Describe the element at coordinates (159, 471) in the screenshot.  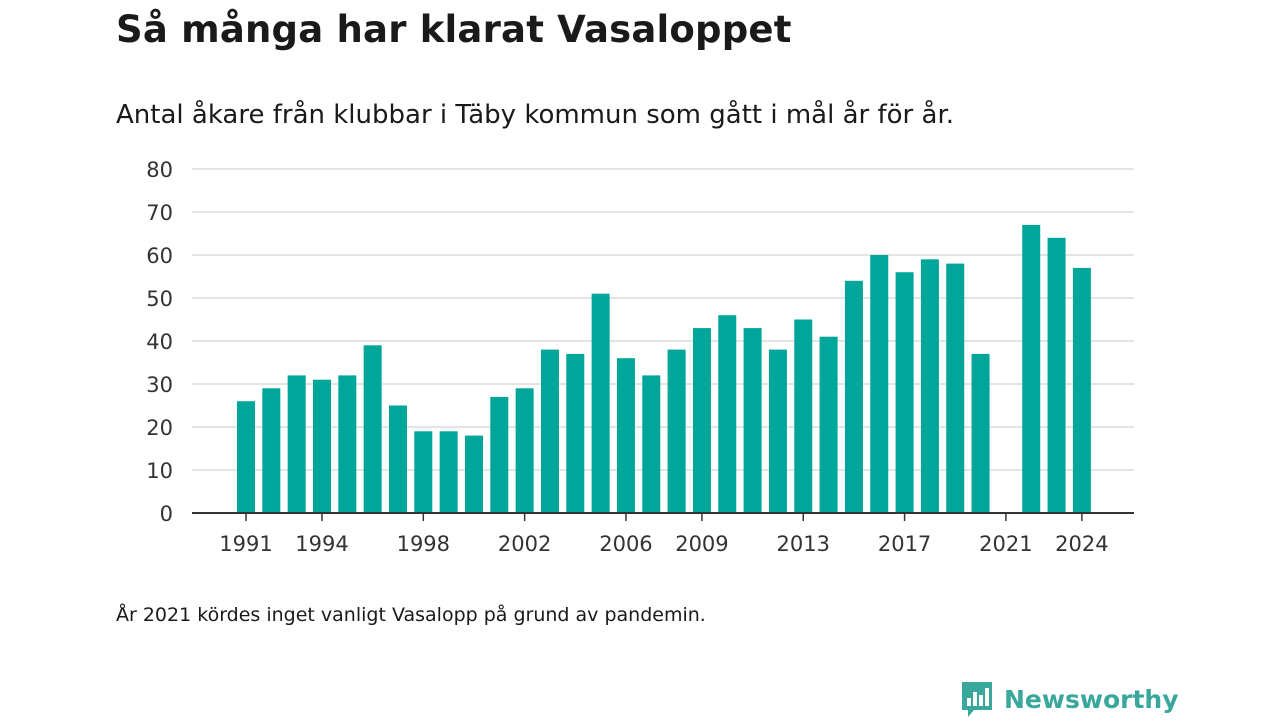
I see `y-tick-label: 10` at that location.